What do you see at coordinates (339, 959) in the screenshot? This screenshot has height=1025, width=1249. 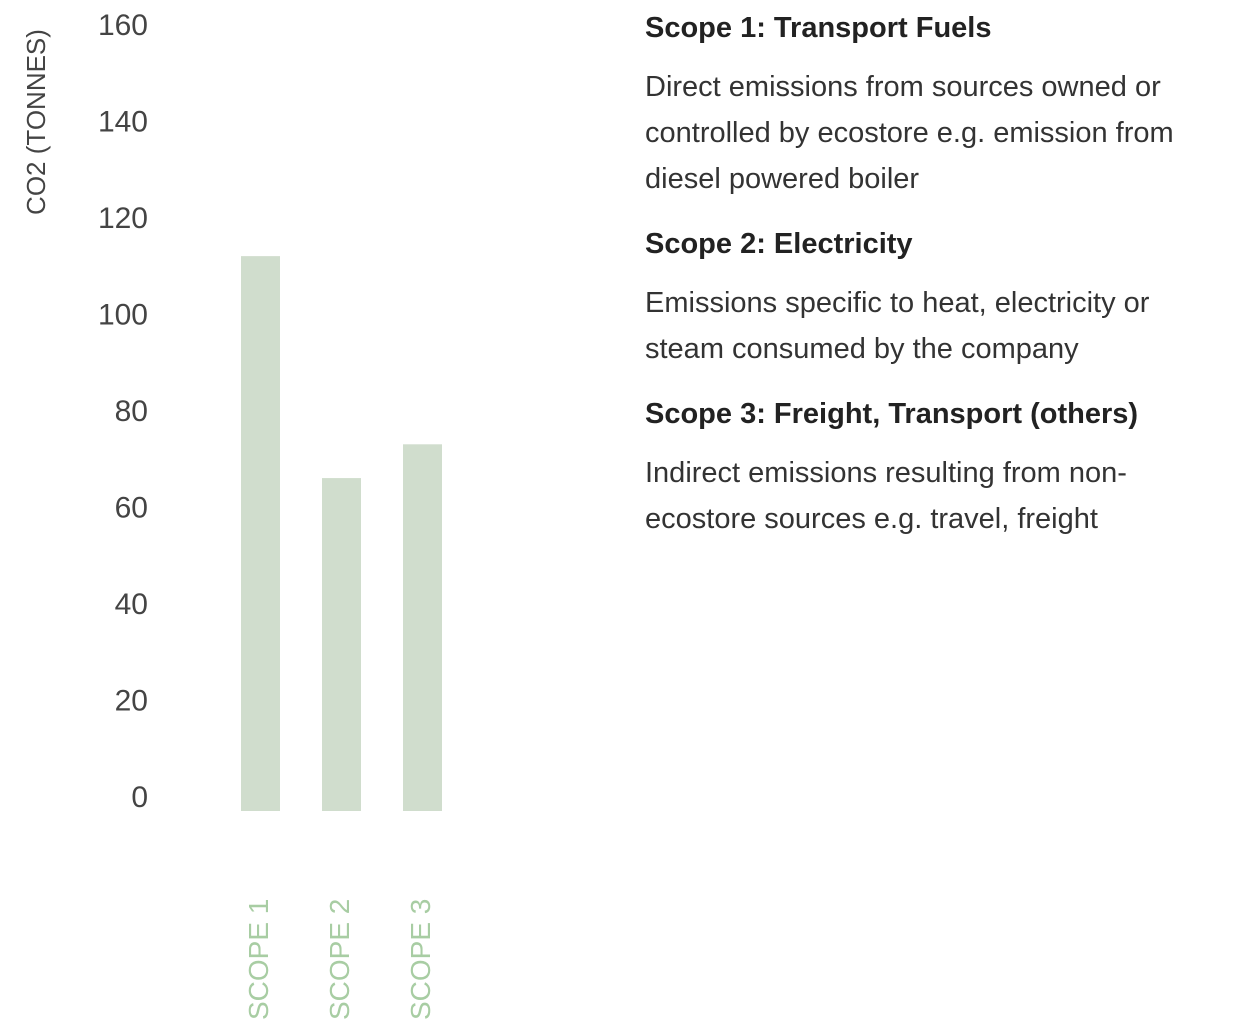 I see `x-tick-label: SCOPE 2` at bounding box center [339, 959].